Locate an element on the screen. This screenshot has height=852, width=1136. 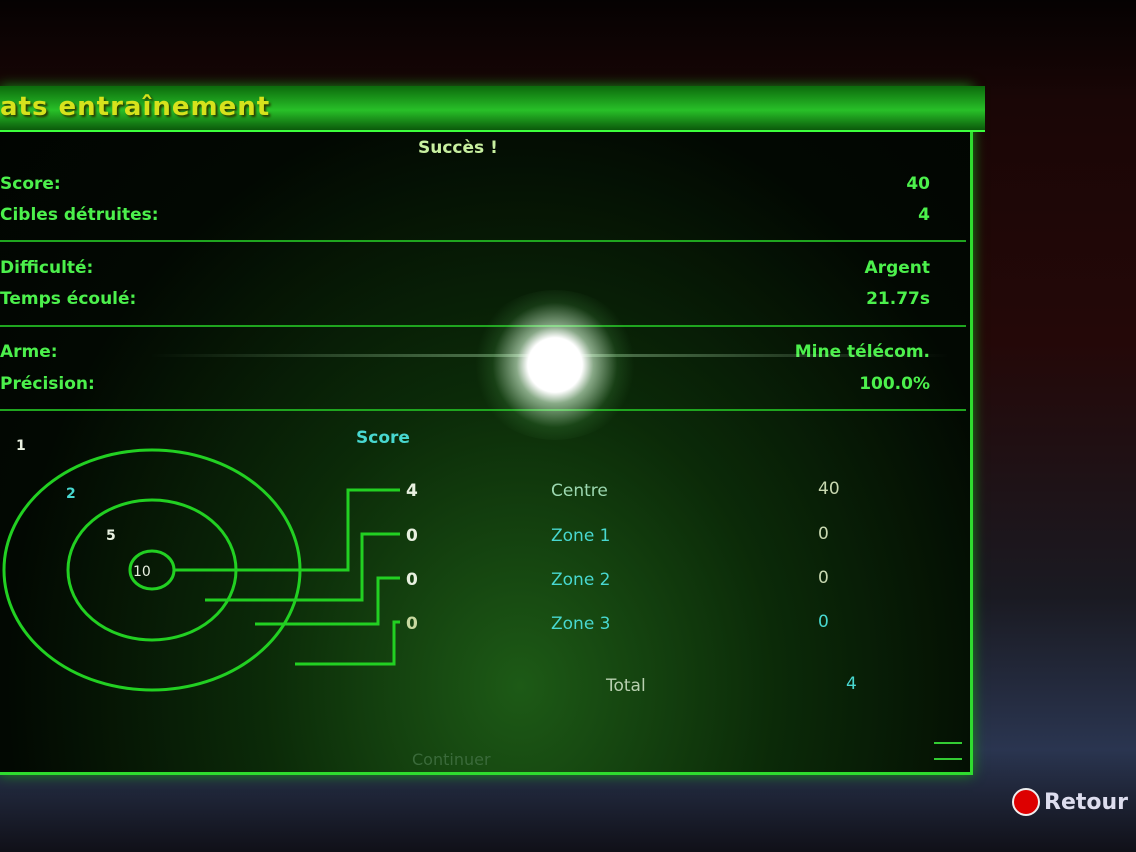
points-zone3: 0 is located at coordinates (823, 622).